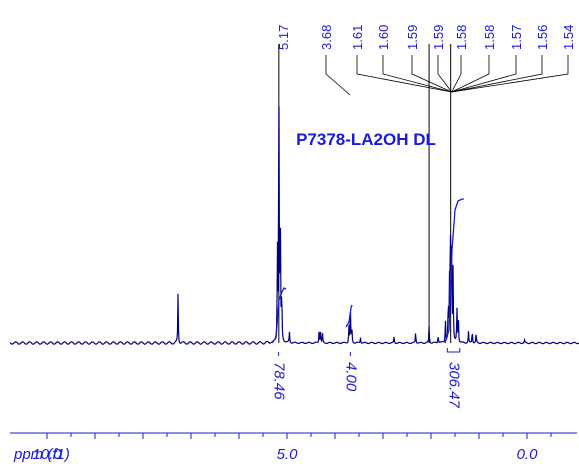 The image size is (579, 464). Describe the element at coordinates (568, 37) in the screenshot. I see `peak-label: 1.54` at that location.